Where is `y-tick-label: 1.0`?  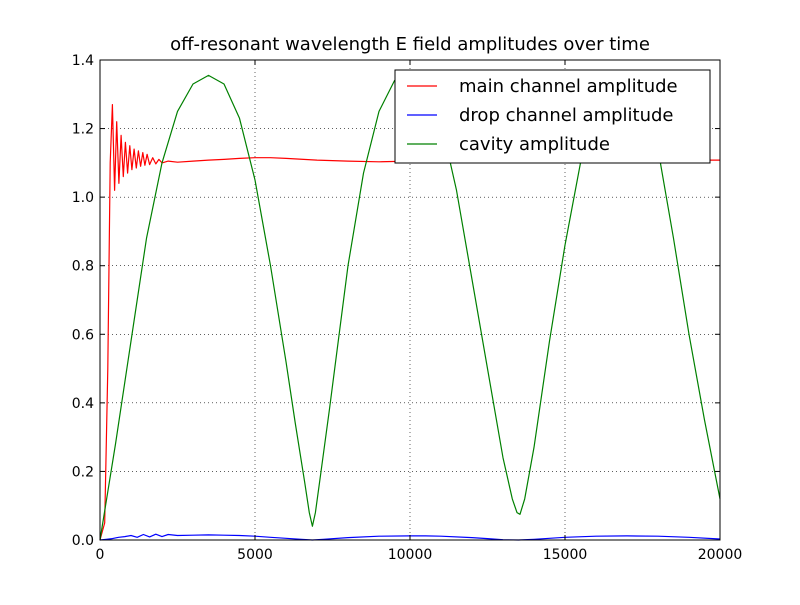
y-tick-label: 1.0 is located at coordinates (83, 198).